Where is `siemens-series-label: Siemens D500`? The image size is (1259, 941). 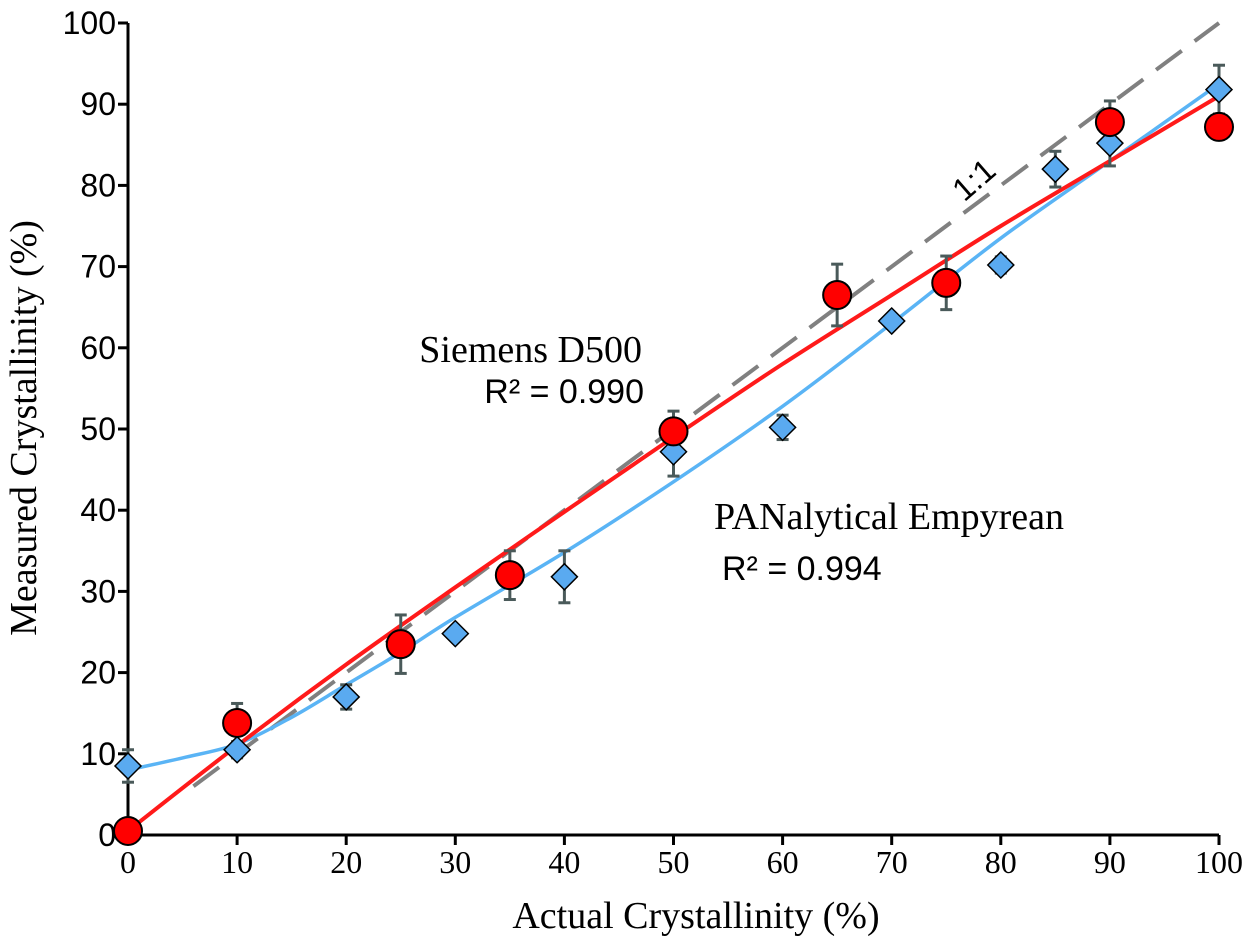
siemens-series-label: Siemens D500 is located at coordinates (530, 350).